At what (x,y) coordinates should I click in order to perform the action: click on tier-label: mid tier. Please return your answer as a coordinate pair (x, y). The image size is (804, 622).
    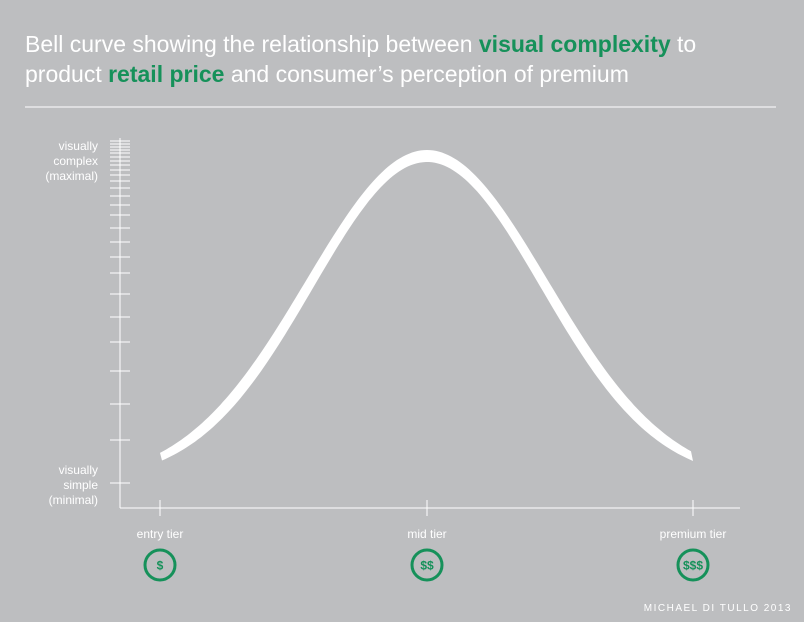
    Looking at the image, I should click on (426, 534).